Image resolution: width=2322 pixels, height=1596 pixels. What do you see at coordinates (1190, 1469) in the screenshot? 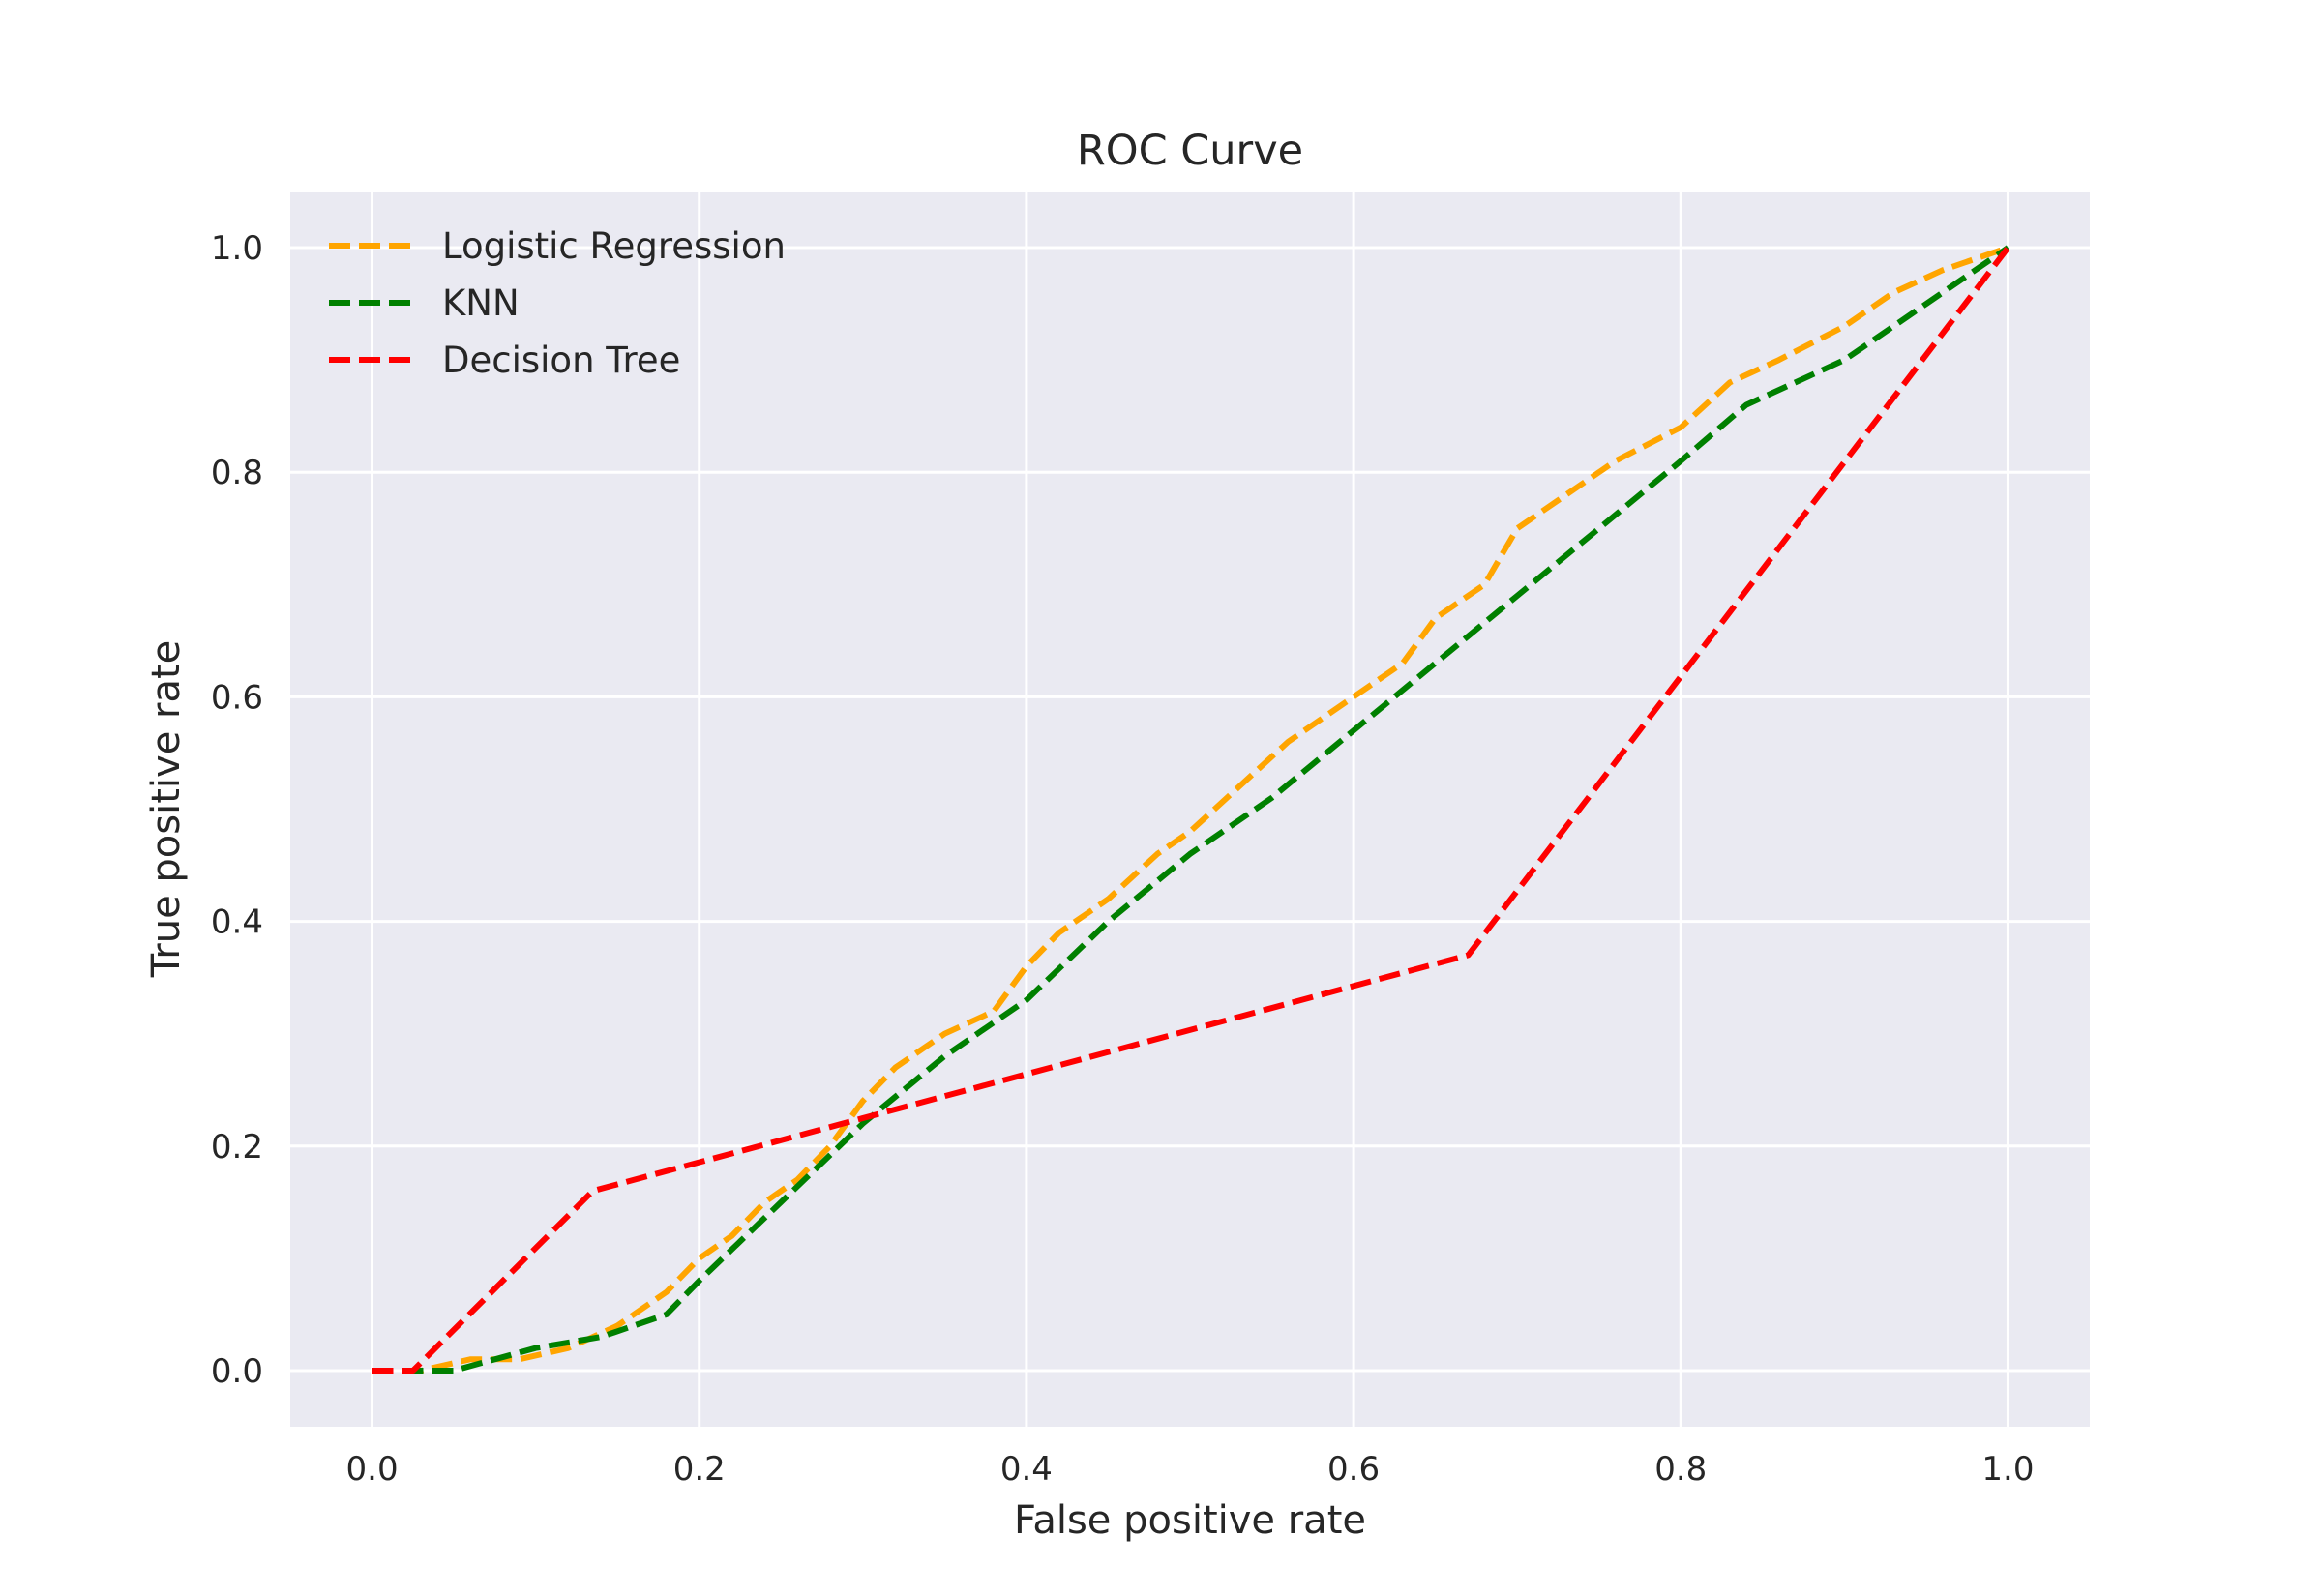
I see `x-tick-labels: 0.0 0.2 0.4 0.6 0.8 1.0` at bounding box center [1190, 1469].